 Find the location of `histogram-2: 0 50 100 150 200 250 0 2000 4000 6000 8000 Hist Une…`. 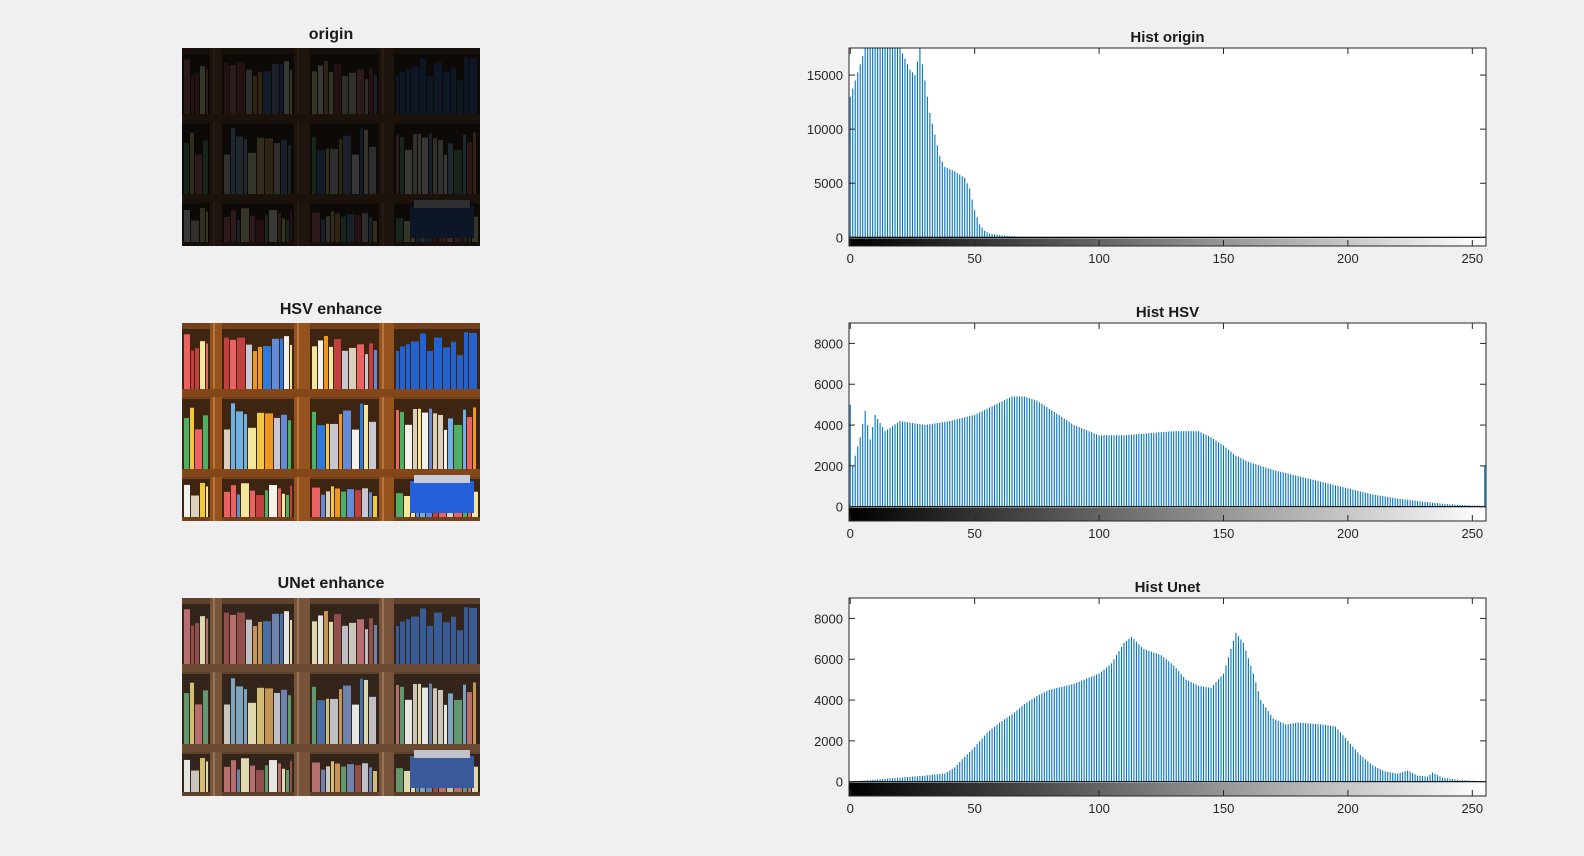

histogram-2: 0 50 100 150 200 250 0 2000 4000 6000 8000 Hist Une… is located at coordinates (1150, 697).